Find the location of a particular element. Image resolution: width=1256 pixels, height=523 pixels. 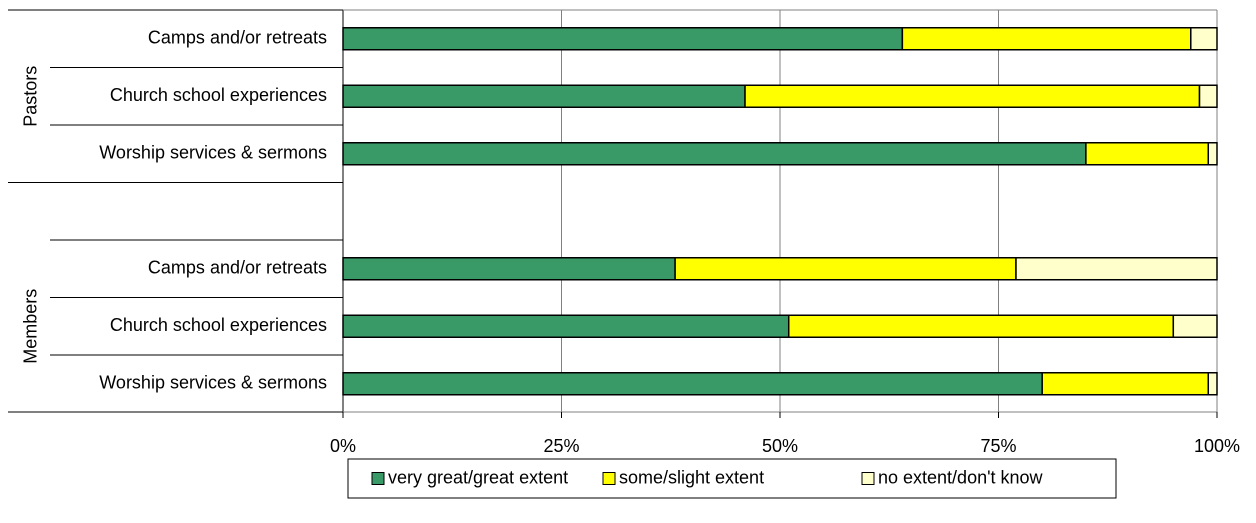

group-label: Members is located at coordinates (30, 326).